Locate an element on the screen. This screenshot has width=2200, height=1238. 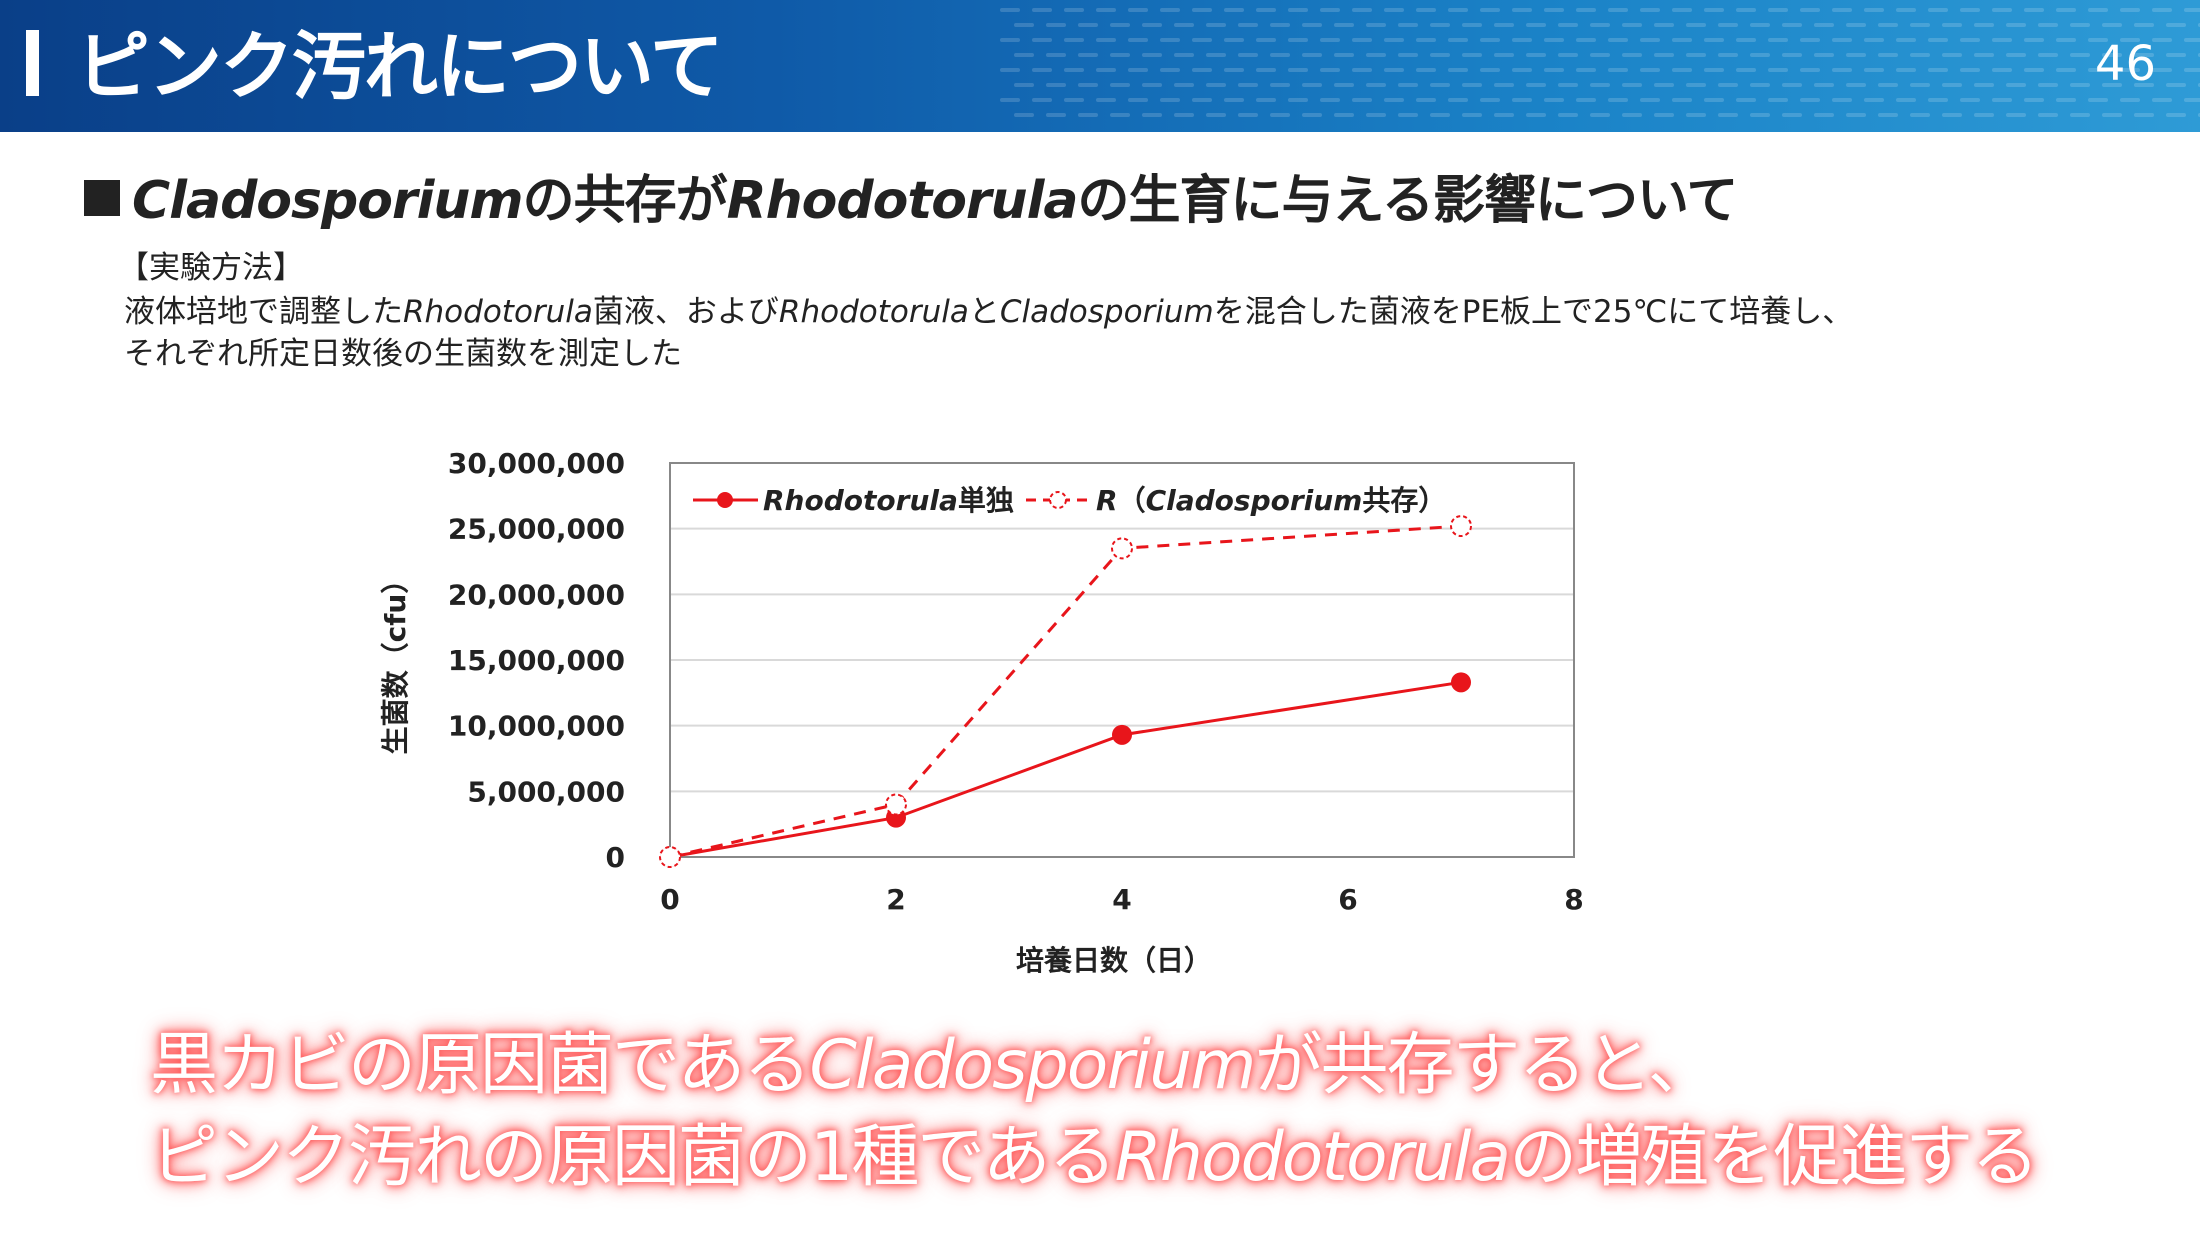
square-bullet-icon is located at coordinates (102, 198).